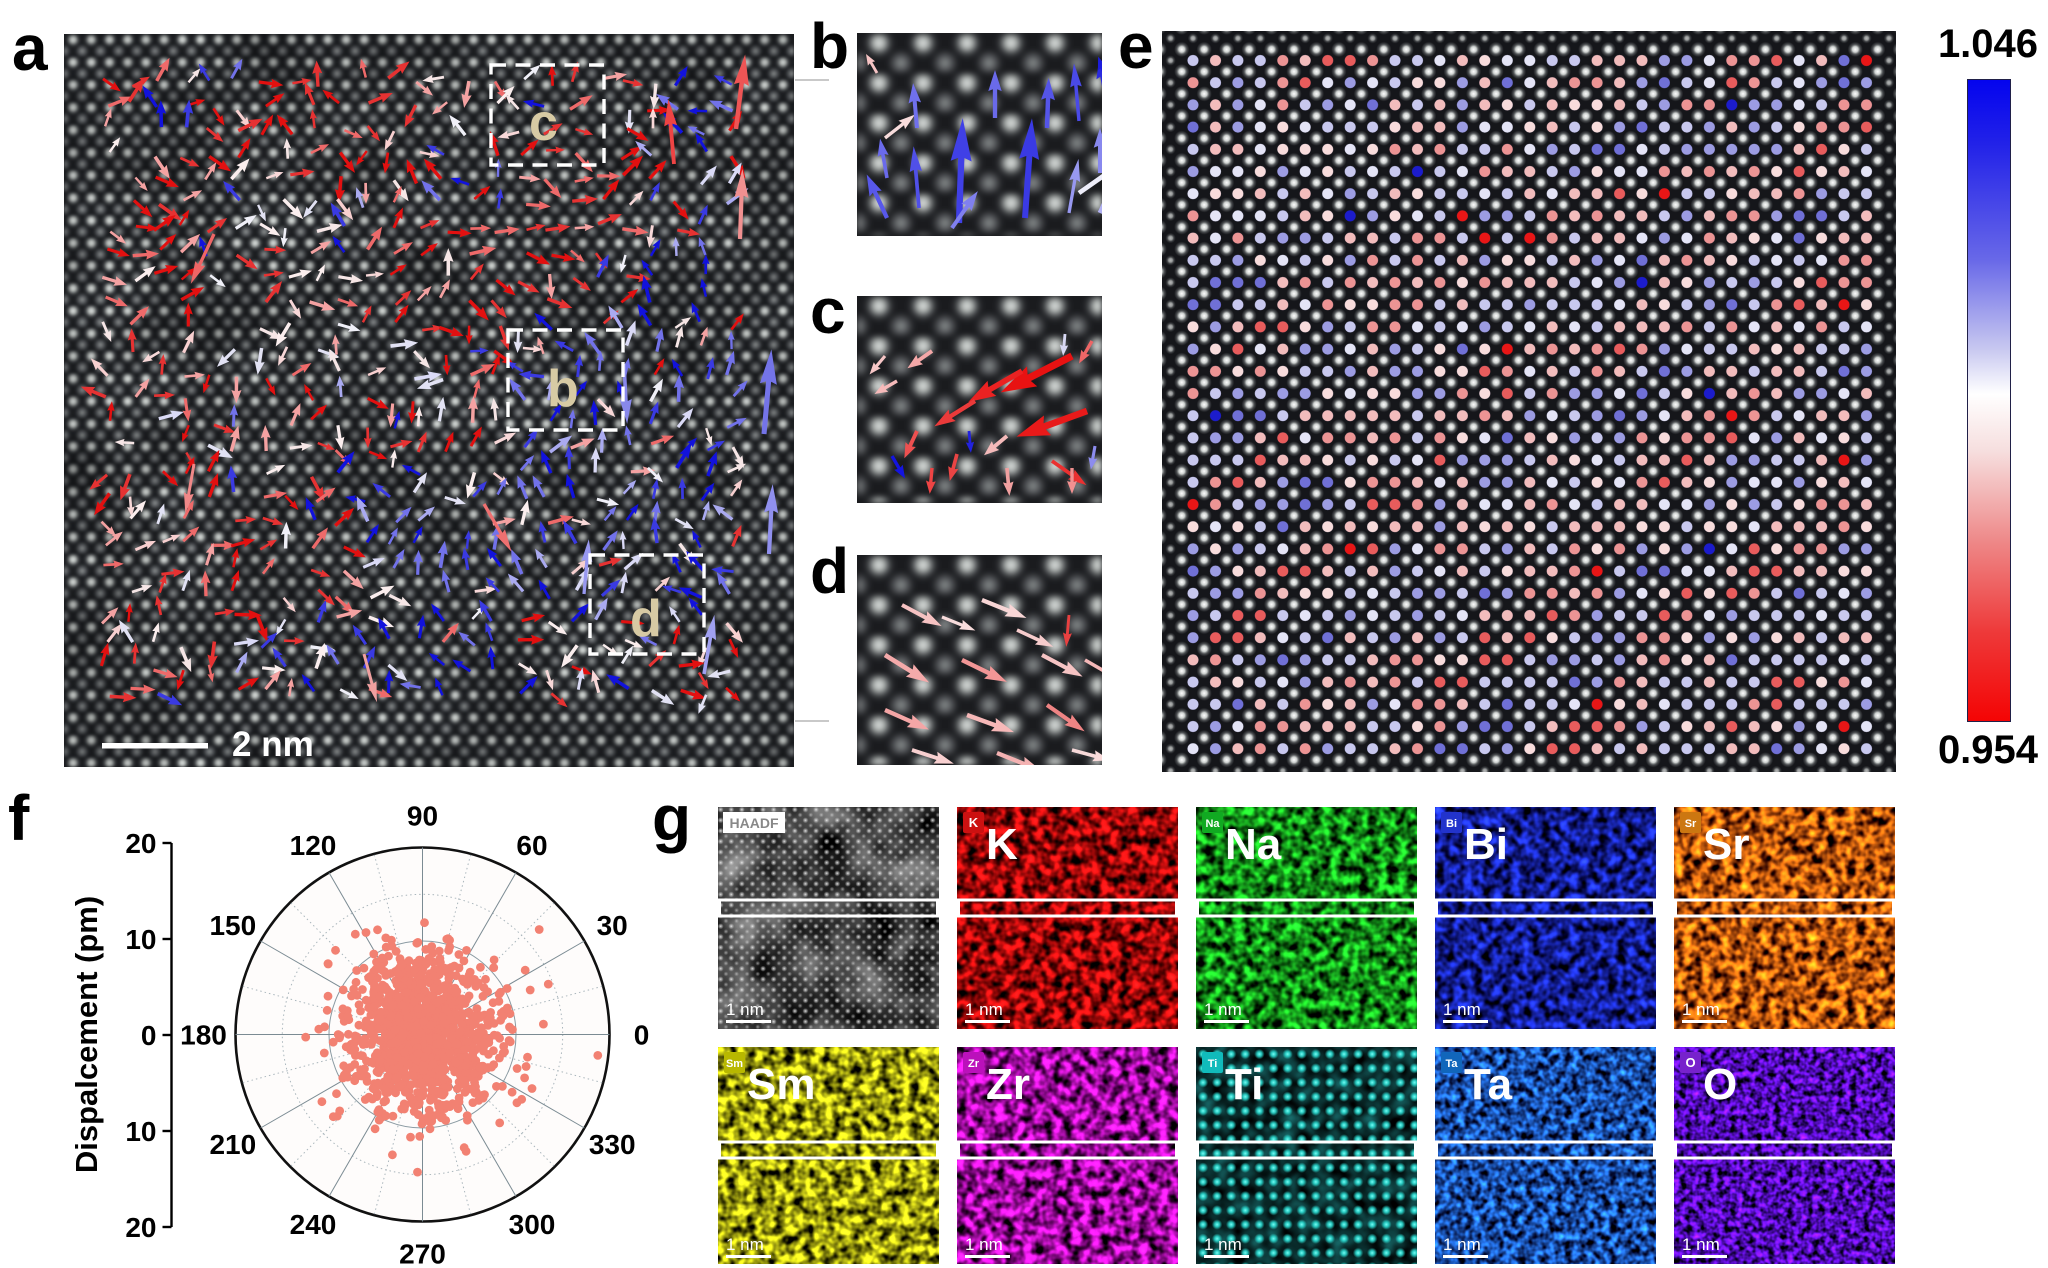 This screenshot has height=1268, width=2048. Describe the element at coordinates (232, 1144) in the screenshot. I see `svg-text: 210` at that location.